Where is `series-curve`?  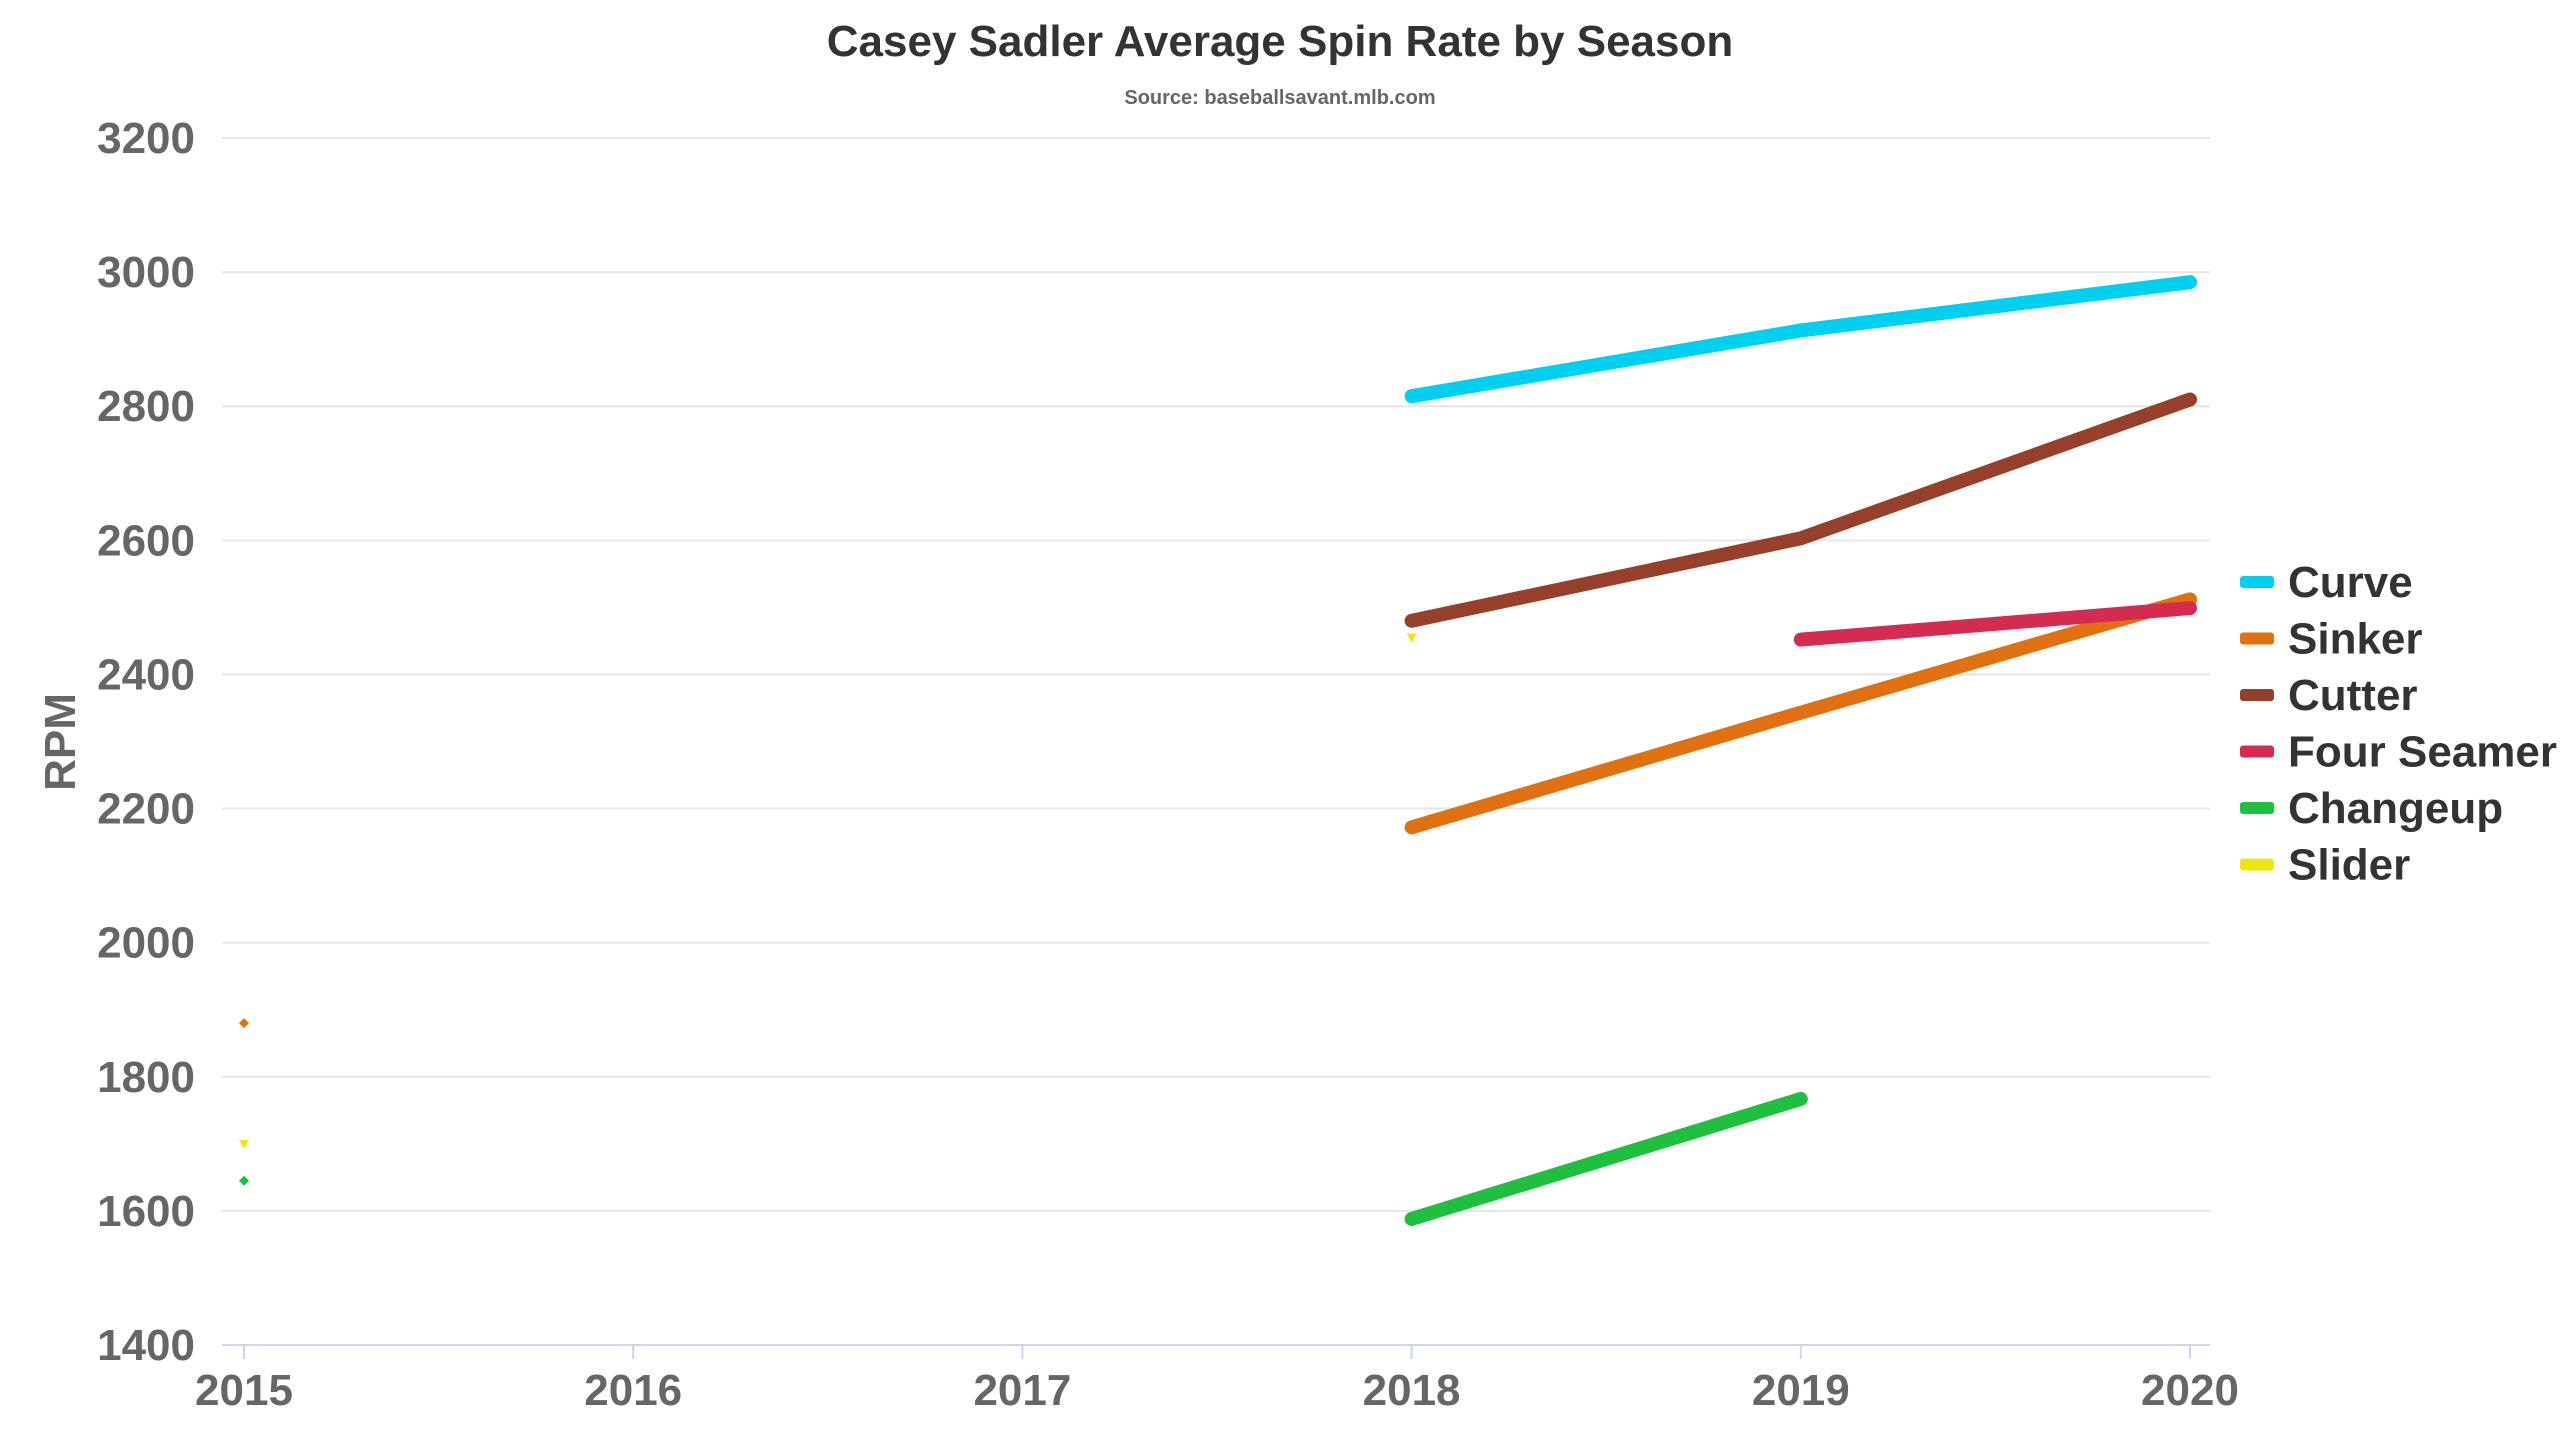
series-curve is located at coordinates (1800, 339).